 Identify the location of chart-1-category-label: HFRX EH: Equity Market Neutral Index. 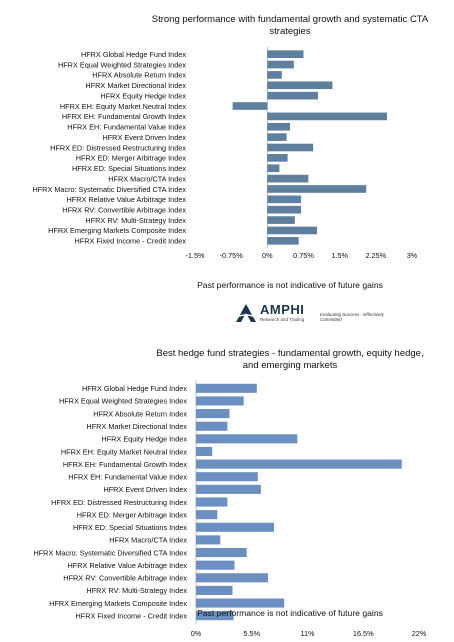
(123, 106).